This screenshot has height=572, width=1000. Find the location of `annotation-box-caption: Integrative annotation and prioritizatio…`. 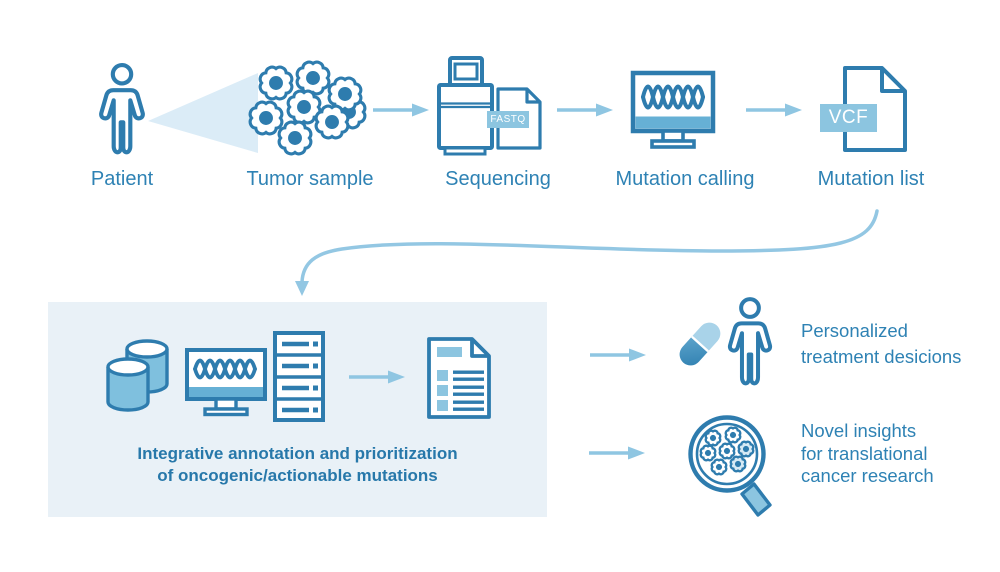

annotation-box-caption: Integrative annotation and prioritizatio… is located at coordinates (297, 464).